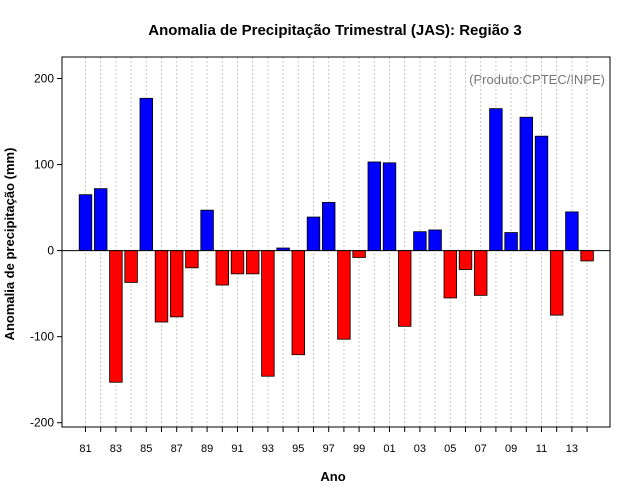 The image size is (640, 500). I want to click on x-tick-label: 01, so click(389, 449).